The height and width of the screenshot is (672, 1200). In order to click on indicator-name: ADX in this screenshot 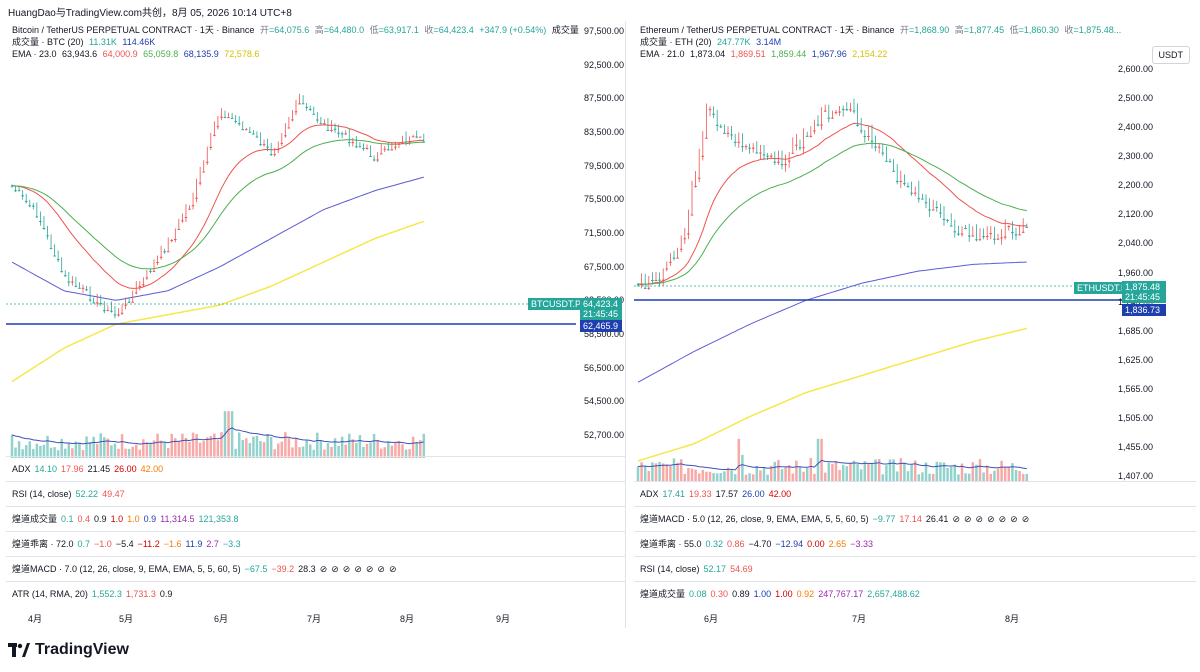, I will do `click(21, 469)`.